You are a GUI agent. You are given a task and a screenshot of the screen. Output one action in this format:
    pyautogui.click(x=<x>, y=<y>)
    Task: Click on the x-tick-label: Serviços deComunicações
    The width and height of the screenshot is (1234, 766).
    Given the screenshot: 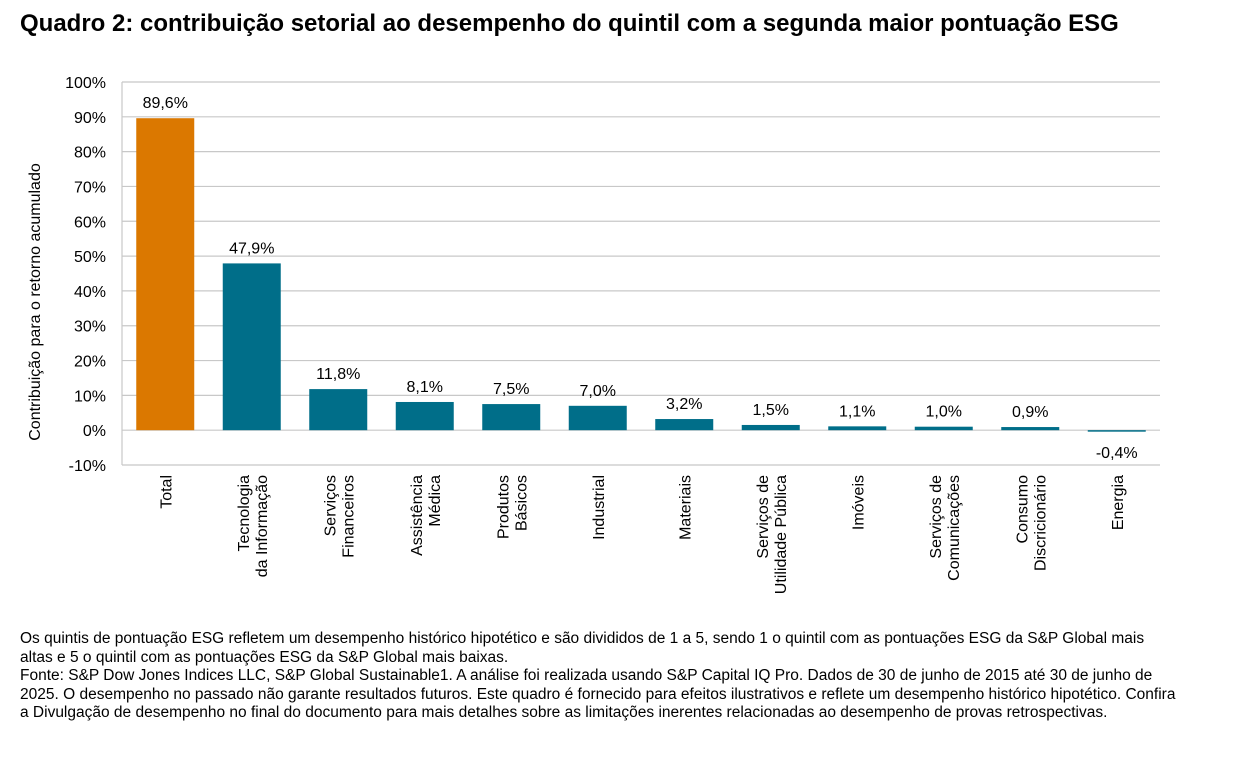 What is the action you would take?
    pyautogui.click(x=945, y=528)
    